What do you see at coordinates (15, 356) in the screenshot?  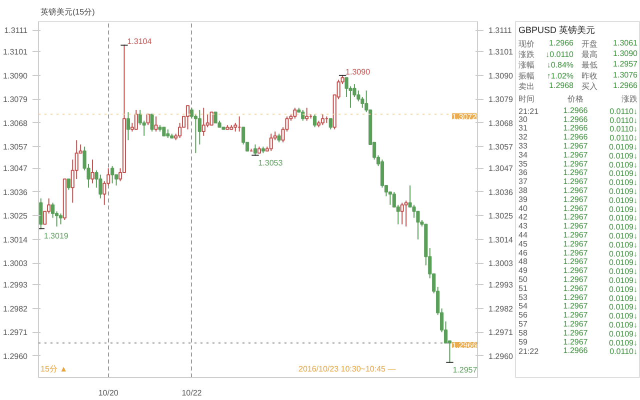 I see `y-tick-label: 1.2960` at bounding box center [15, 356].